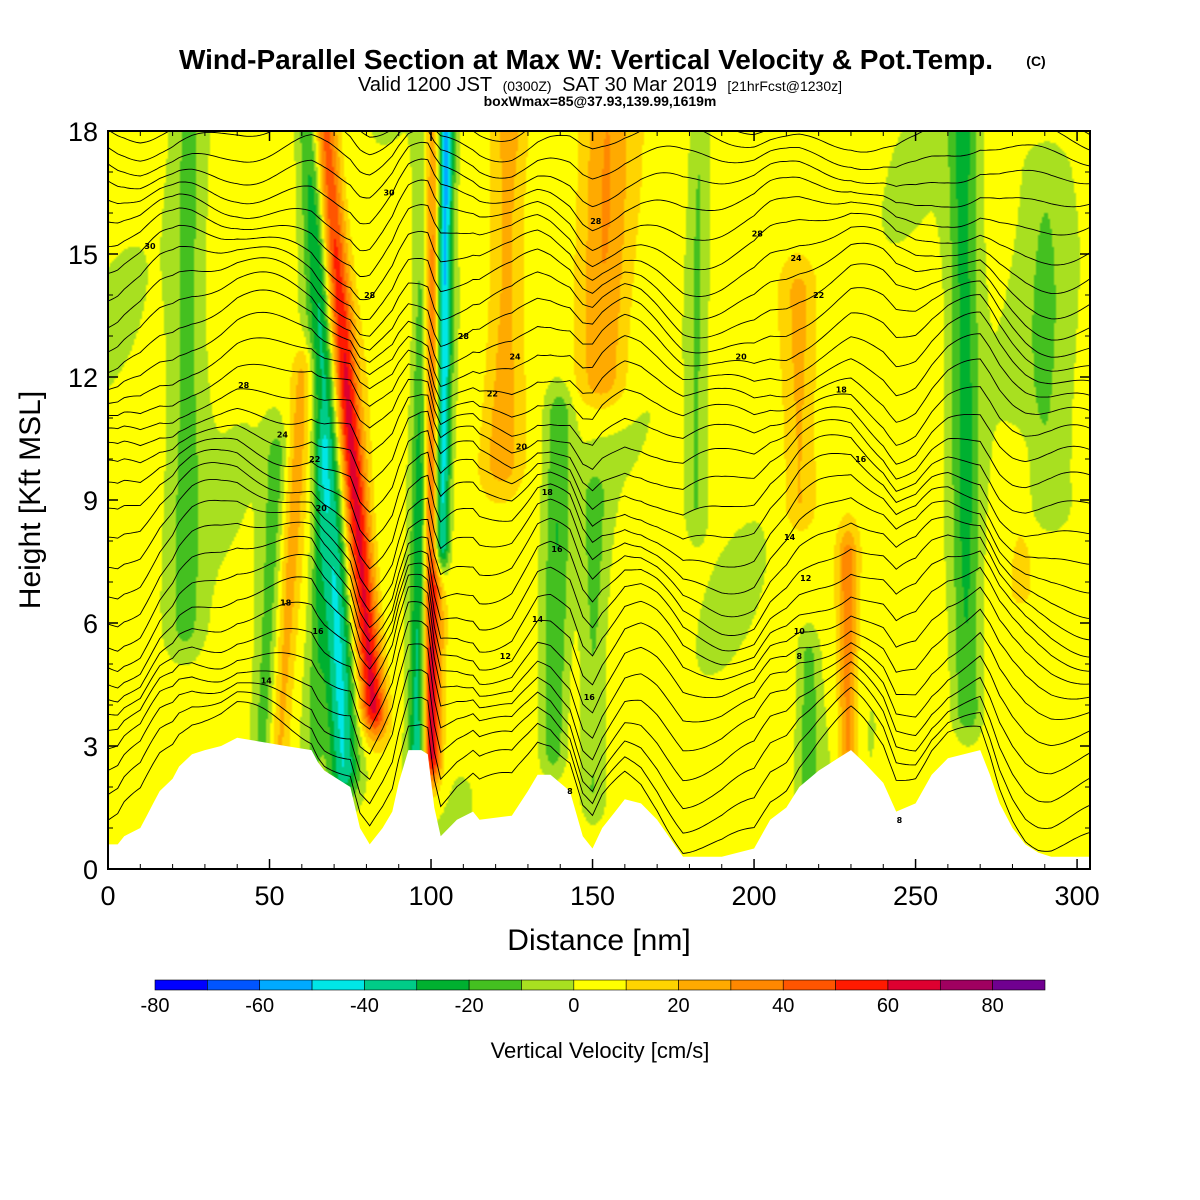 The height and width of the screenshot is (1200, 1200). What do you see at coordinates (83, 378) in the screenshot?
I see `y-tick-label: 12` at bounding box center [83, 378].